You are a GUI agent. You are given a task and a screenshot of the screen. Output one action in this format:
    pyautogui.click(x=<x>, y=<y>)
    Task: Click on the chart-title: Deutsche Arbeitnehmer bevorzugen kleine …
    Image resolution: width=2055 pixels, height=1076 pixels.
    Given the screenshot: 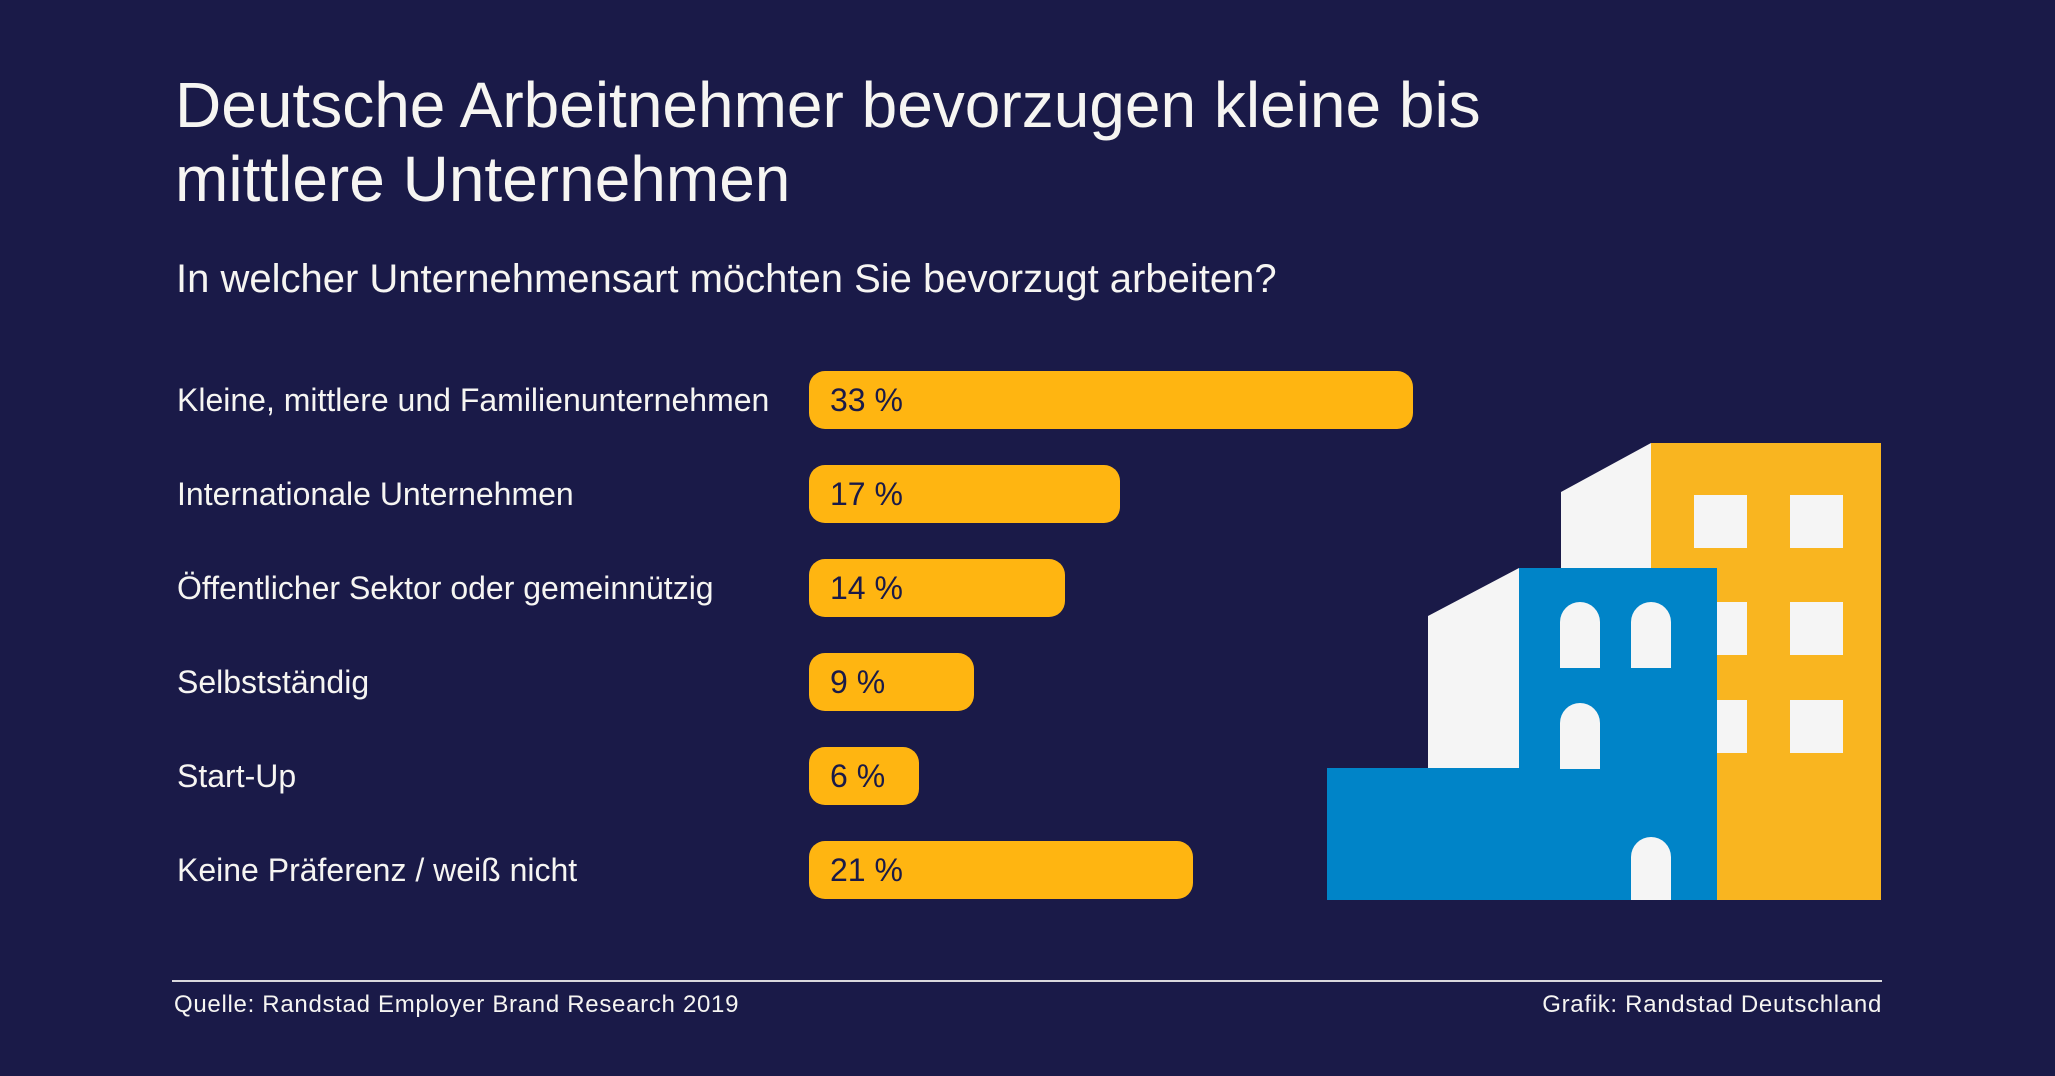 What is the action you would take?
    pyautogui.click(x=875, y=142)
    